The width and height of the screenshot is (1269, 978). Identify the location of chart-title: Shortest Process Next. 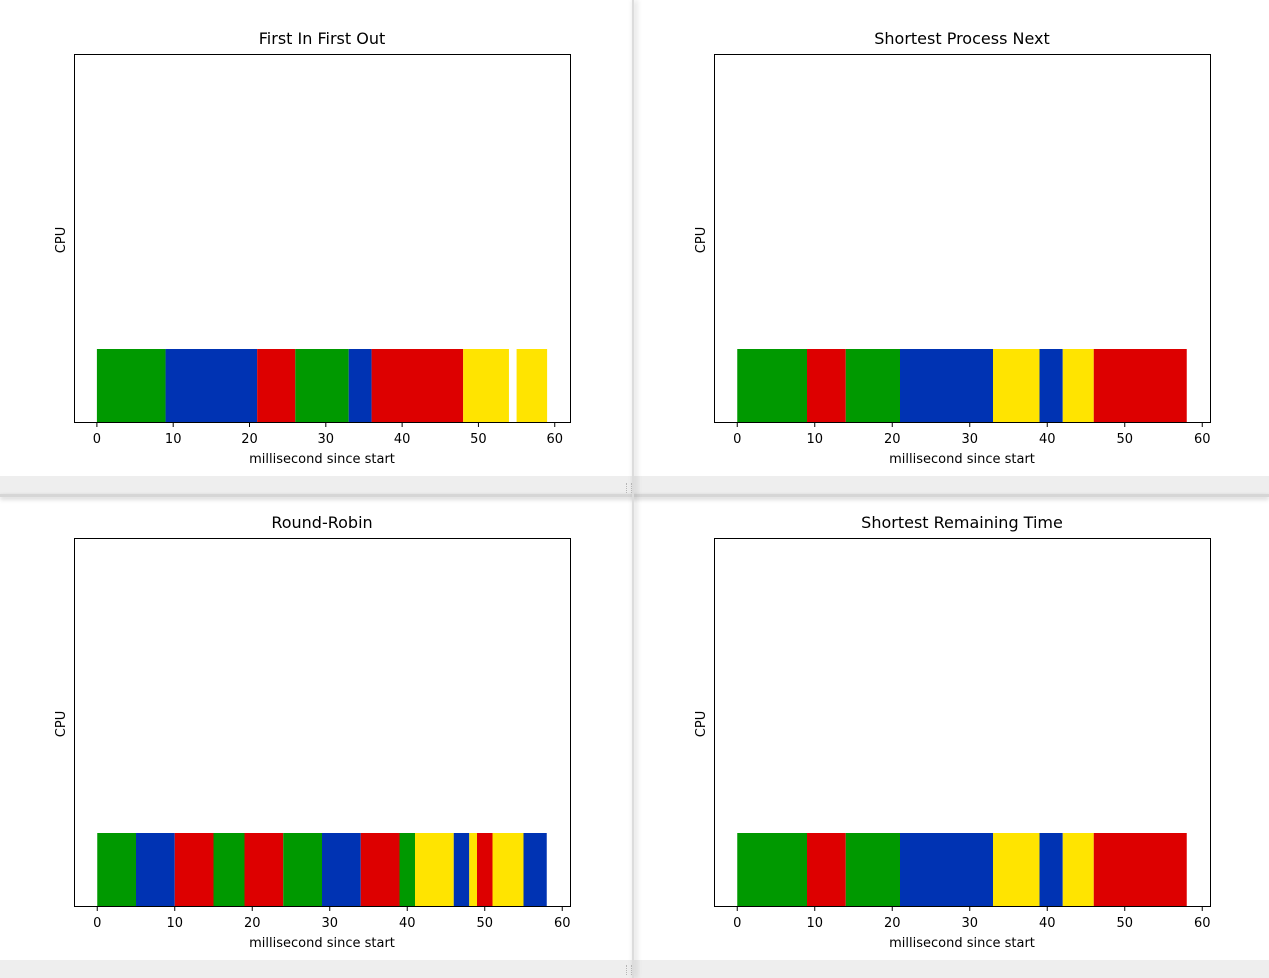
(962, 38).